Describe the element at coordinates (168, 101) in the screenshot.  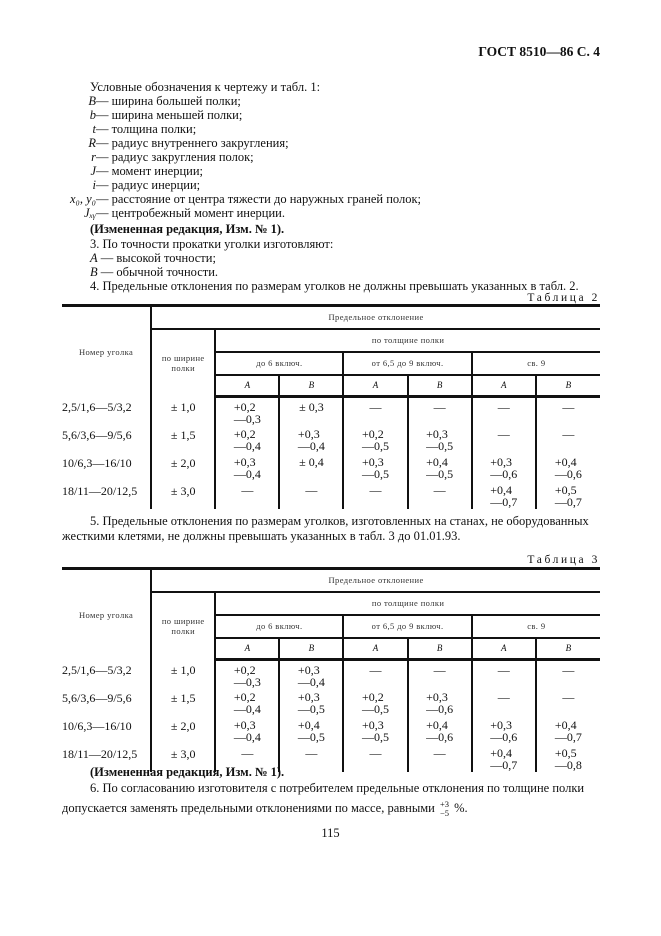
I see `legend-description: — ширина большей полки;` at that location.